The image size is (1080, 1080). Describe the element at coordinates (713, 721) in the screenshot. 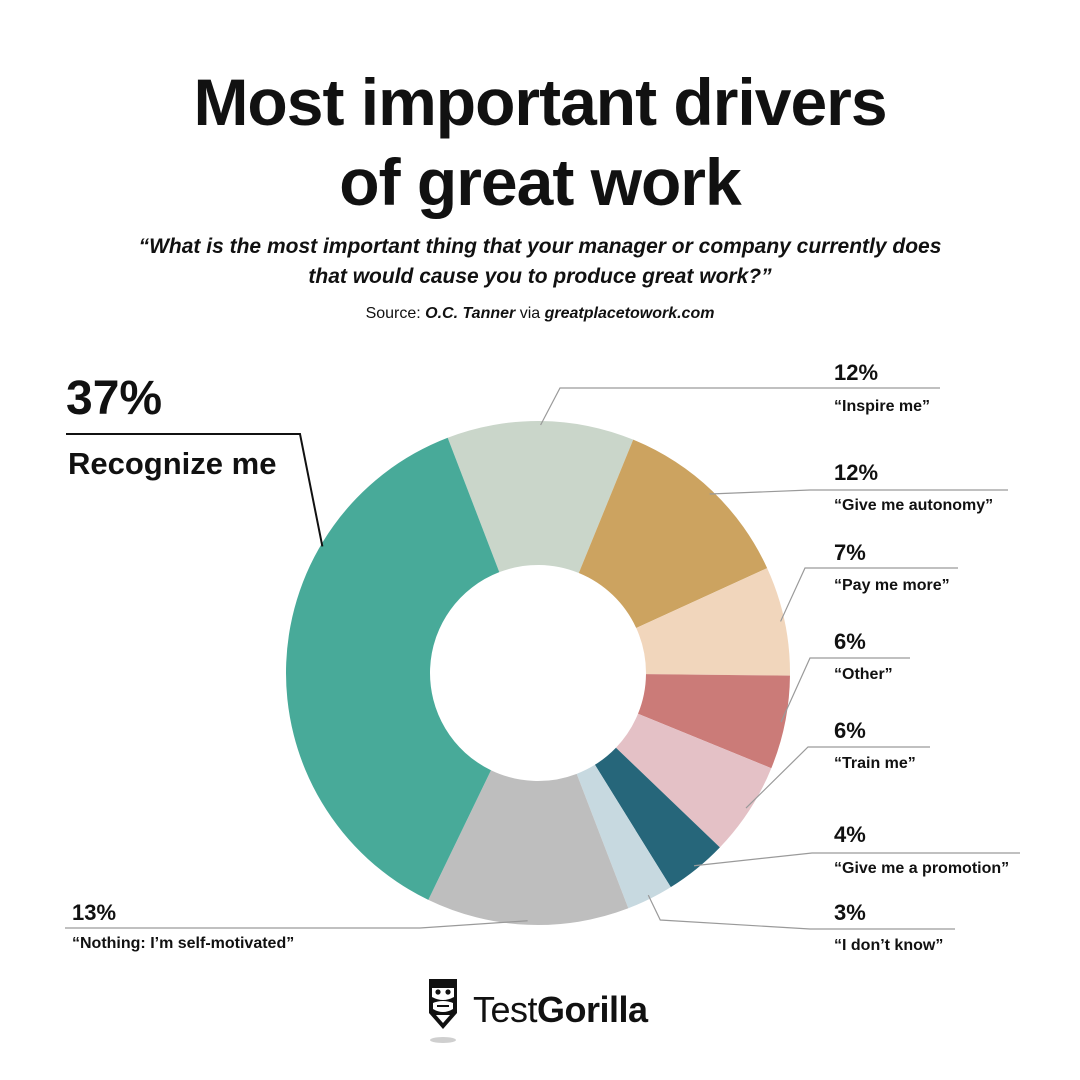

I see `slice-other` at that location.